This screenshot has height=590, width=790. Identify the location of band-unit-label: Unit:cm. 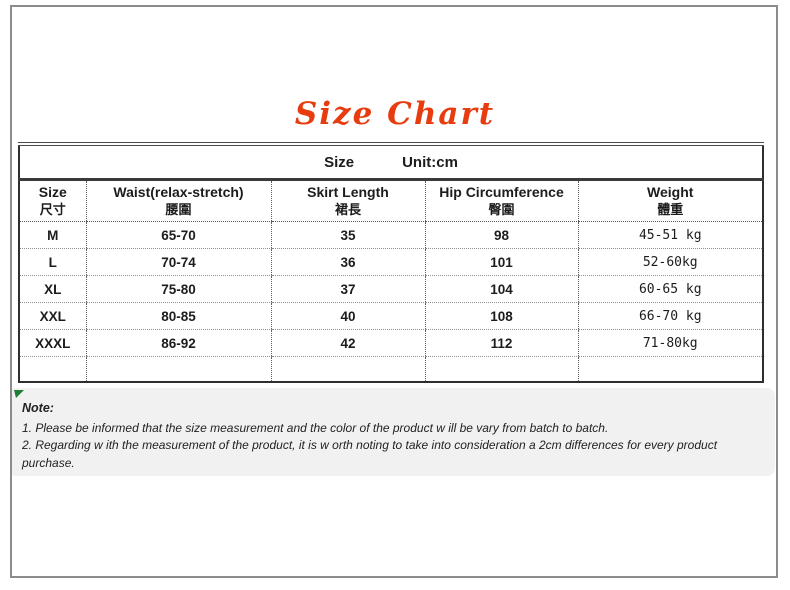
(430, 162).